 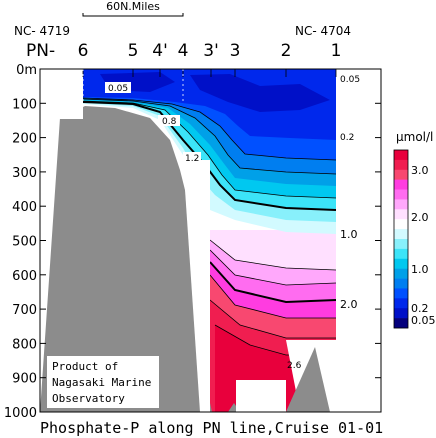 I want to click on colorbar-label: 0.2, so click(x=420, y=308).